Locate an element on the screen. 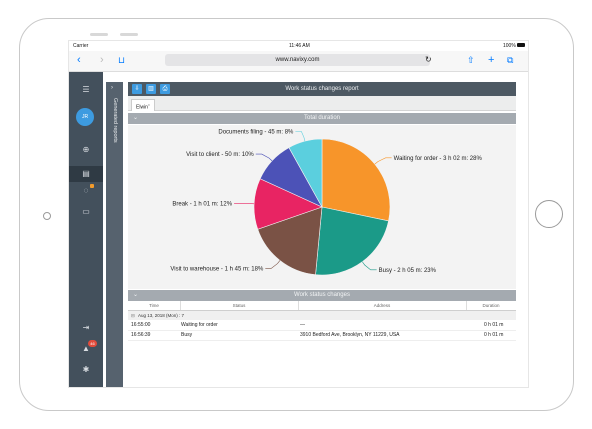  vehicle-icon: ▭ is located at coordinates (86, 211).